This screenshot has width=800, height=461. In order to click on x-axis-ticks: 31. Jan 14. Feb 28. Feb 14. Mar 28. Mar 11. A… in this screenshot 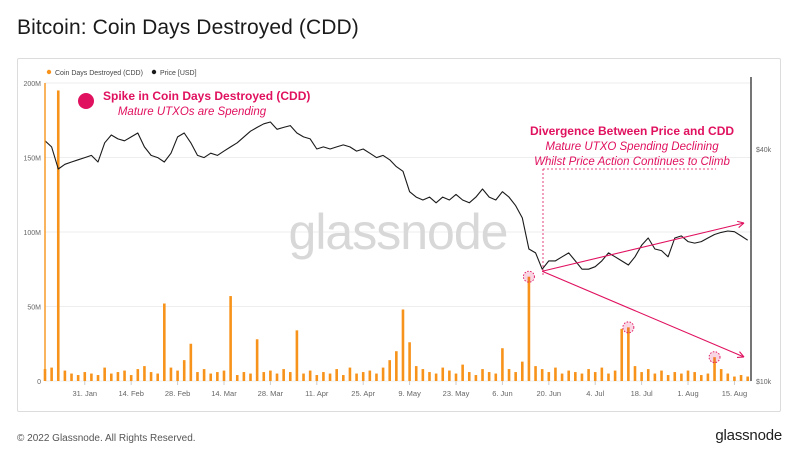, I will do `click(409, 389)`.